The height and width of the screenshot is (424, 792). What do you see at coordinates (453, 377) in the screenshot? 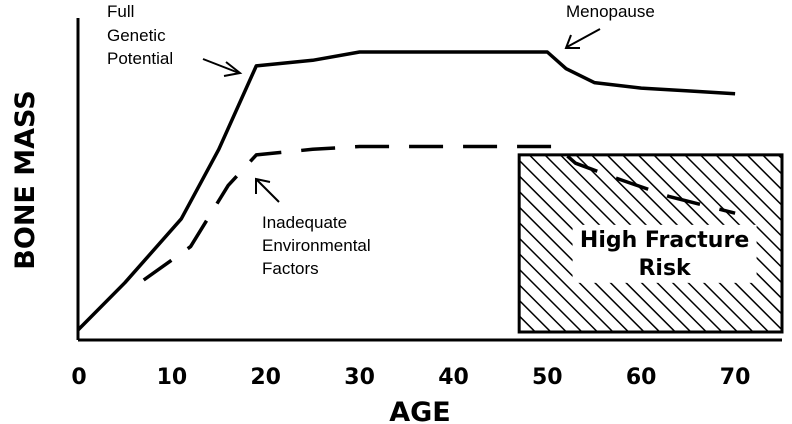
I see `x-tick-label: 40` at bounding box center [453, 377].